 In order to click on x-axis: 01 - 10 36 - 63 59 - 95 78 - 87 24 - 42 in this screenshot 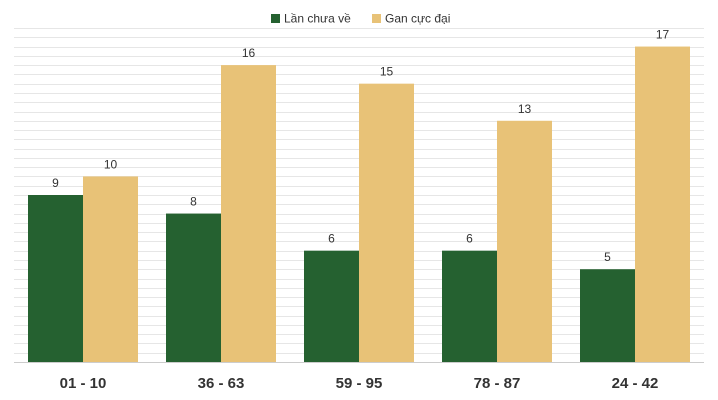, I will do `click(359, 377)`.